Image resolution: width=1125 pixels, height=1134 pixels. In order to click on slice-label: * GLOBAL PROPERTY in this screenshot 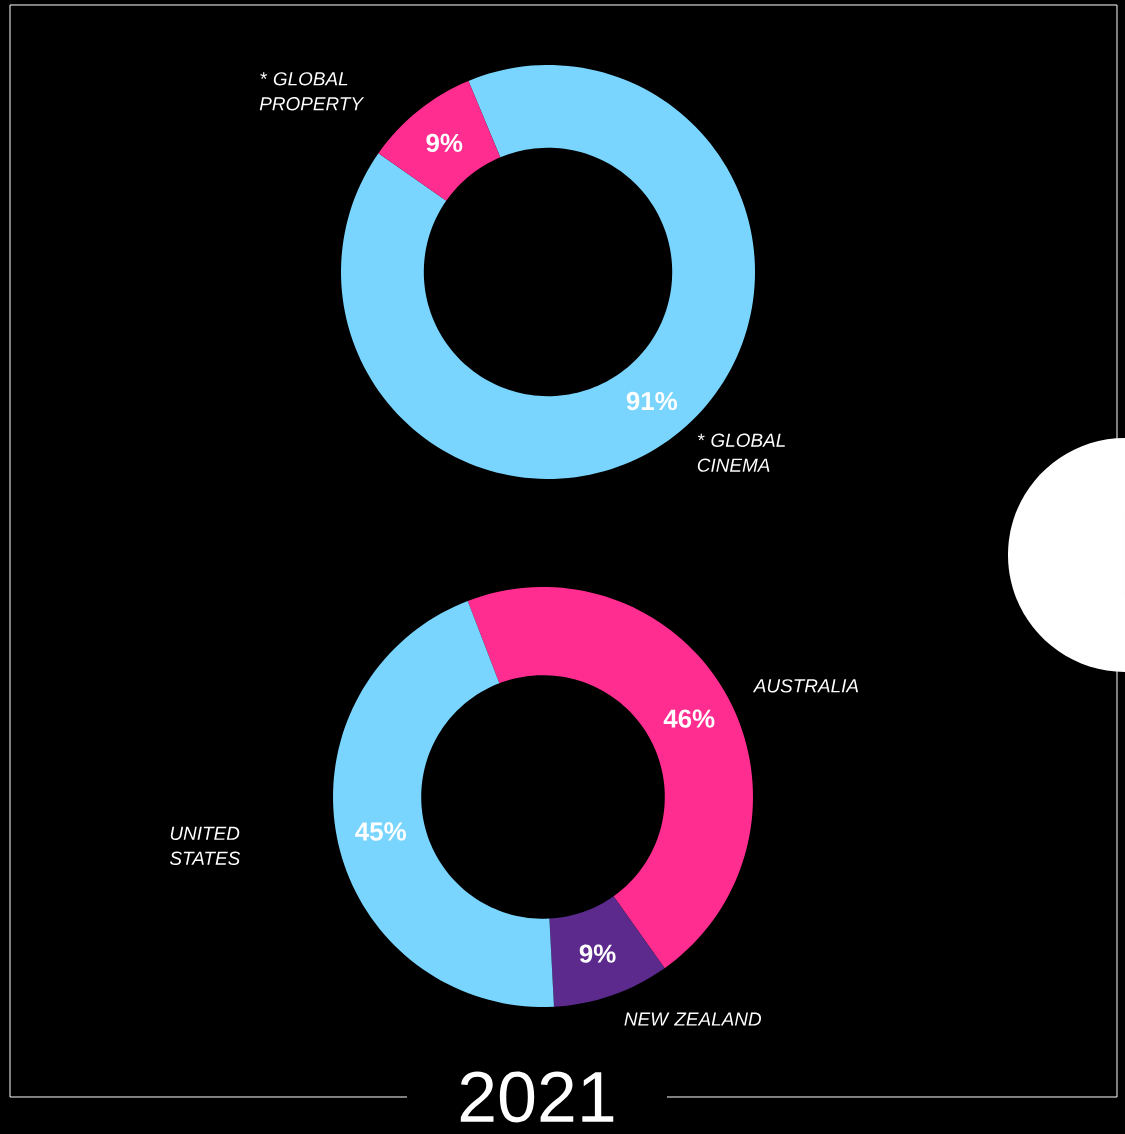, I will do `click(312, 91)`.